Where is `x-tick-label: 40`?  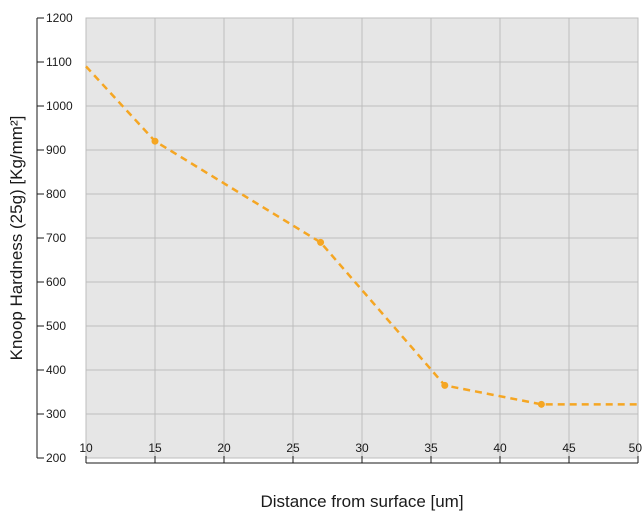 x-tick-label: 40 is located at coordinates (500, 448).